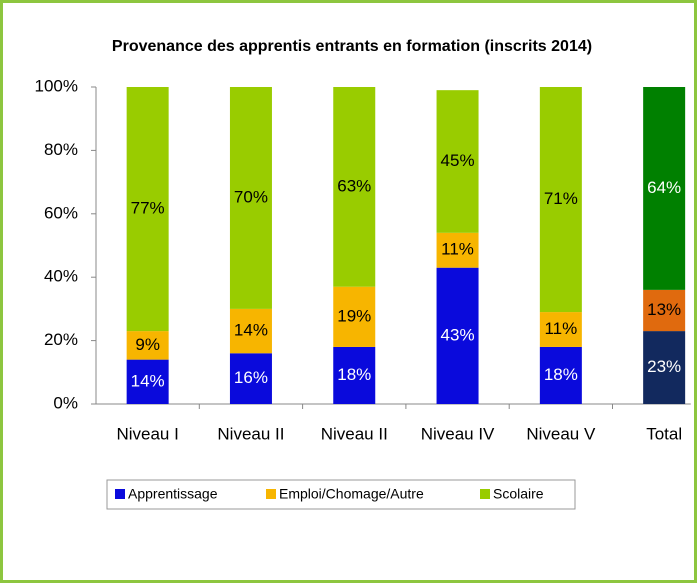 The width and height of the screenshot is (697, 583). I want to click on x-tick-label: Niveau IV, so click(458, 433).